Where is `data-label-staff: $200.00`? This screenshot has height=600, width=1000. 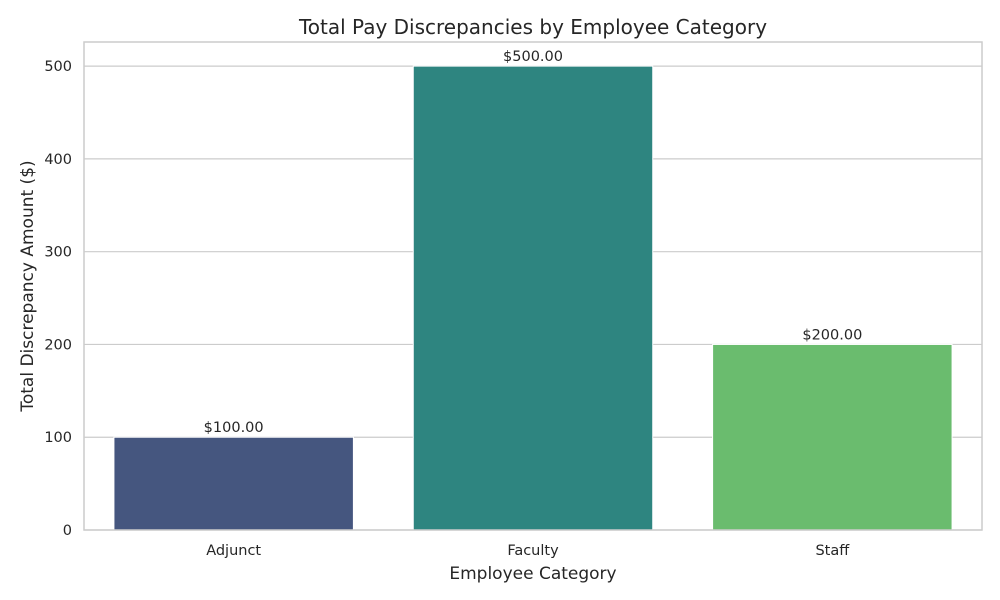
data-label-staff: $200.00 is located at coordinates (832, 335).